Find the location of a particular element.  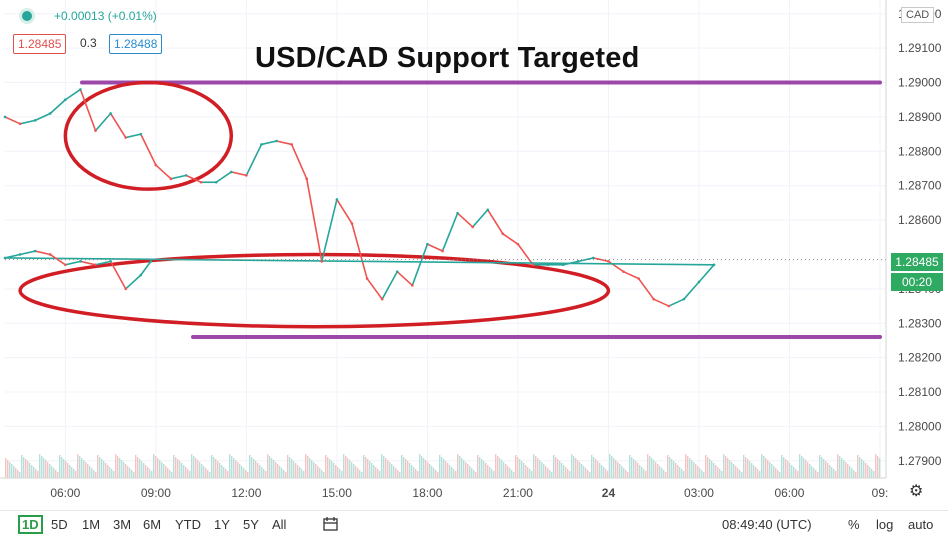

log-scale-toggle: log is located at coordinates (885, 524).